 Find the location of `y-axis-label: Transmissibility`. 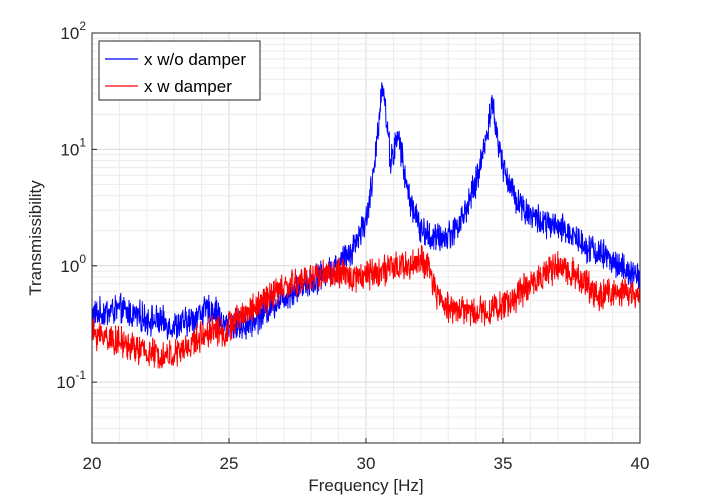

y-axis-label: Transmissibility is located at coordinates (35, 238).